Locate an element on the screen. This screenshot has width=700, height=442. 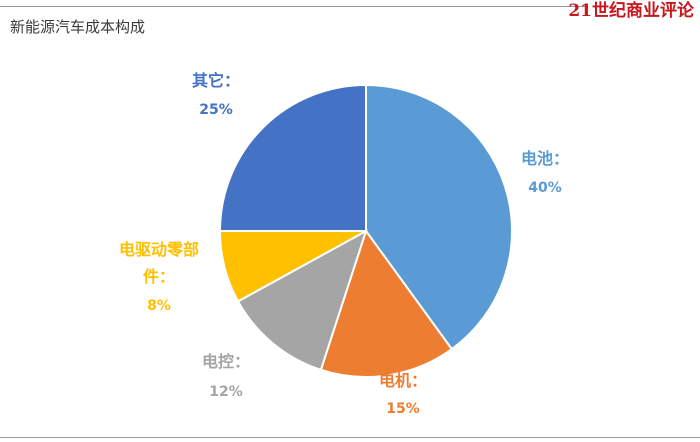
slice-value-label: 12% is located at coordinates (226, 392).